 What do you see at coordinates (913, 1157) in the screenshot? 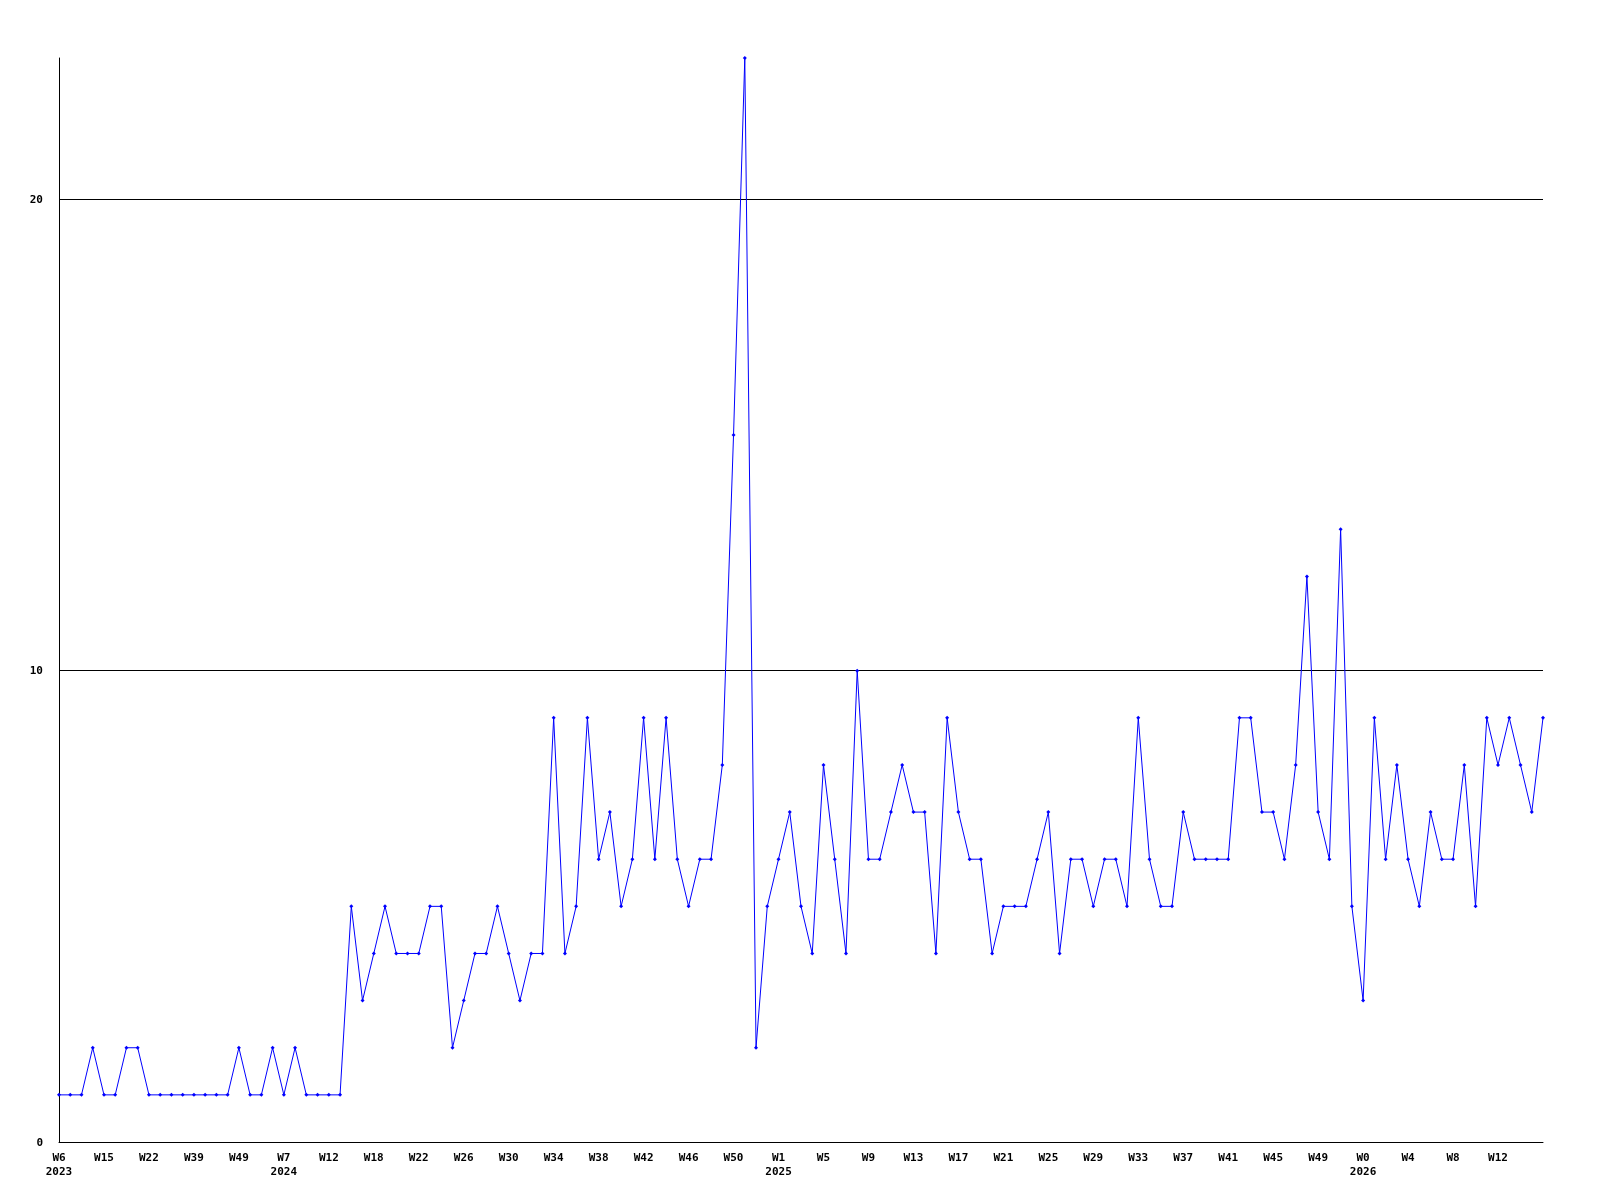
I see `x-tick-label: W13` at bounding box center [913, 1157].